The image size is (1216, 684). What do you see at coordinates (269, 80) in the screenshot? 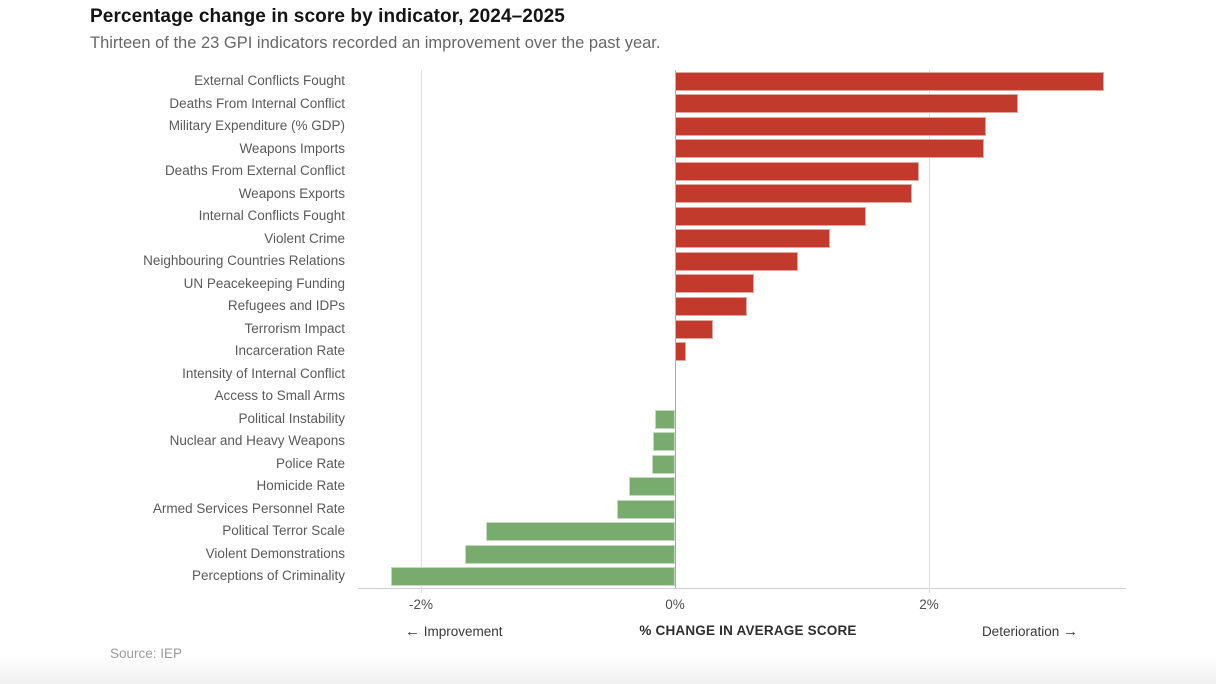
I see `category-label: External Conflicts Fought` at bounding box center [269, 80].